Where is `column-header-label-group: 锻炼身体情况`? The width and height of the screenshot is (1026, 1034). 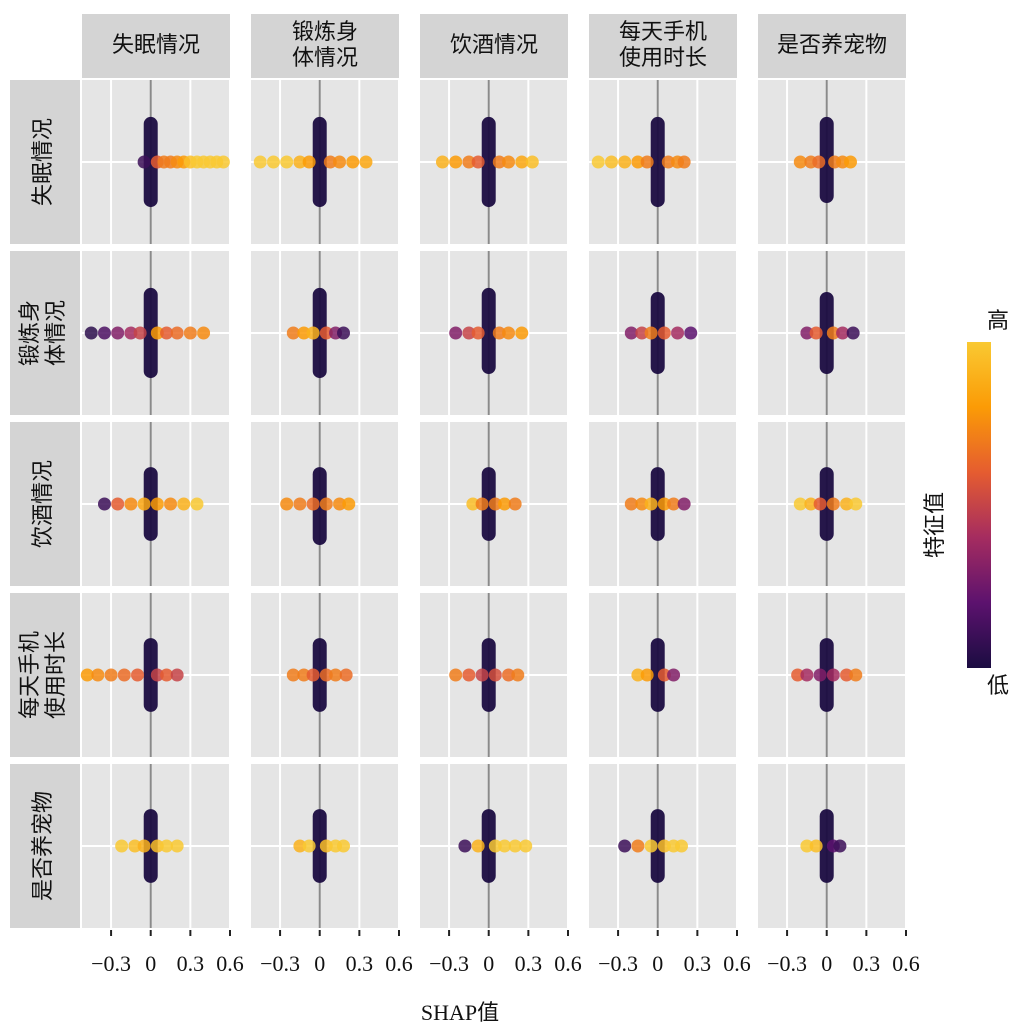
column-header-label-group: 锻炼身体情况 is located at coordinates (325, 44).